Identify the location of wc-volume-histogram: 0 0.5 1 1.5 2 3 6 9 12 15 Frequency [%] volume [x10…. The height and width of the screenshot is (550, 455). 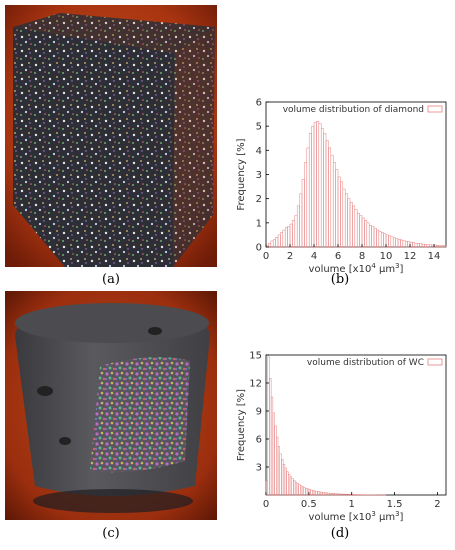
(341, 437).